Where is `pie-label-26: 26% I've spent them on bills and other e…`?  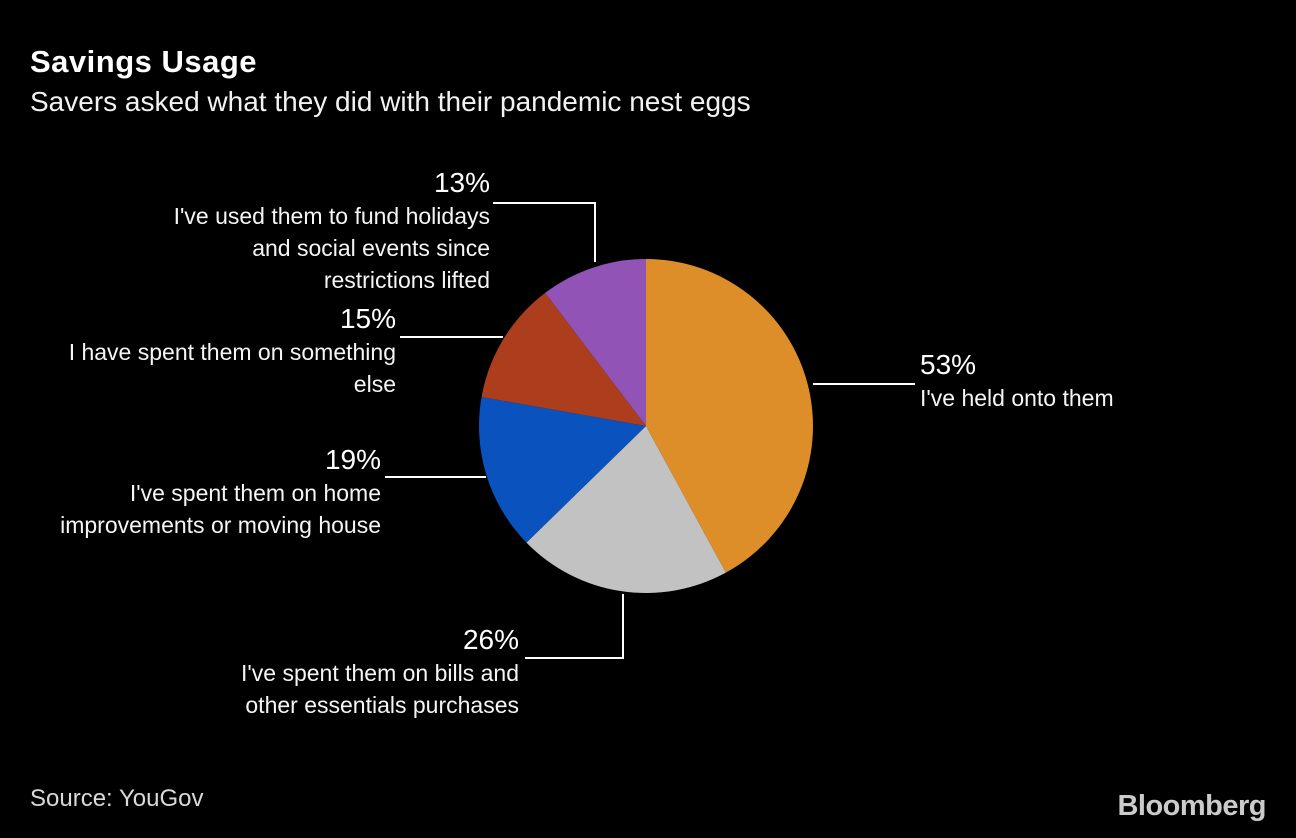
pie-label-26: 26% I've spent them on bills and other e… is located at coordinates (380, 672).